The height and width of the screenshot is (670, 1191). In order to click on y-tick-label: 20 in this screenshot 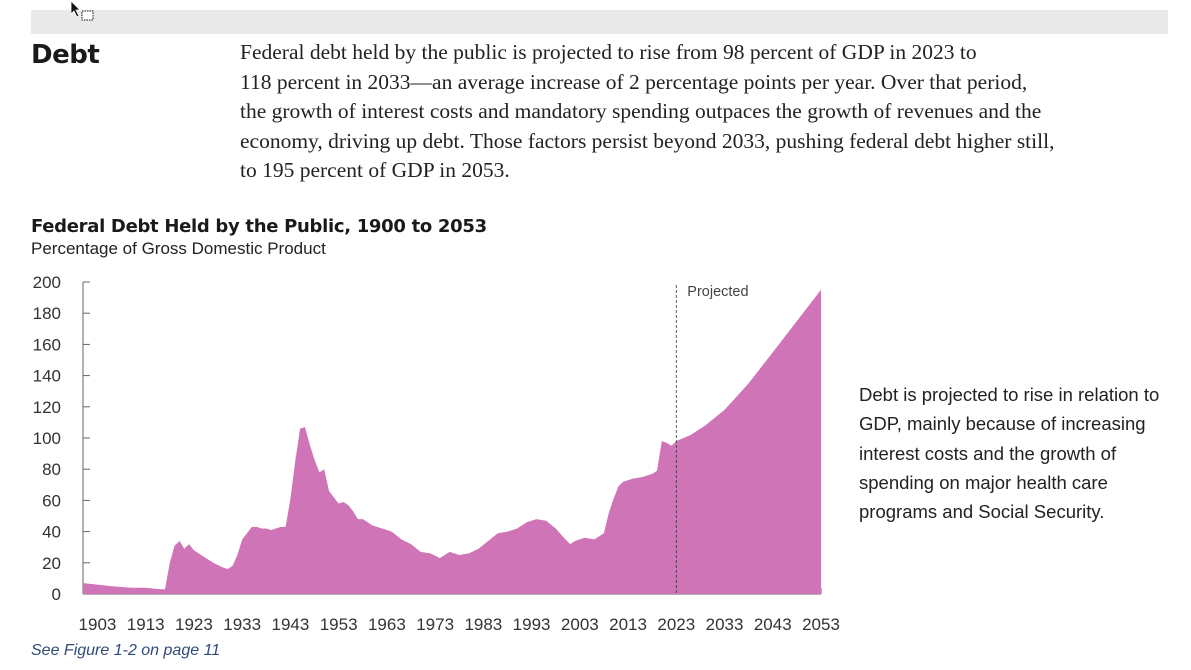, I will do `click(51, 563)`.